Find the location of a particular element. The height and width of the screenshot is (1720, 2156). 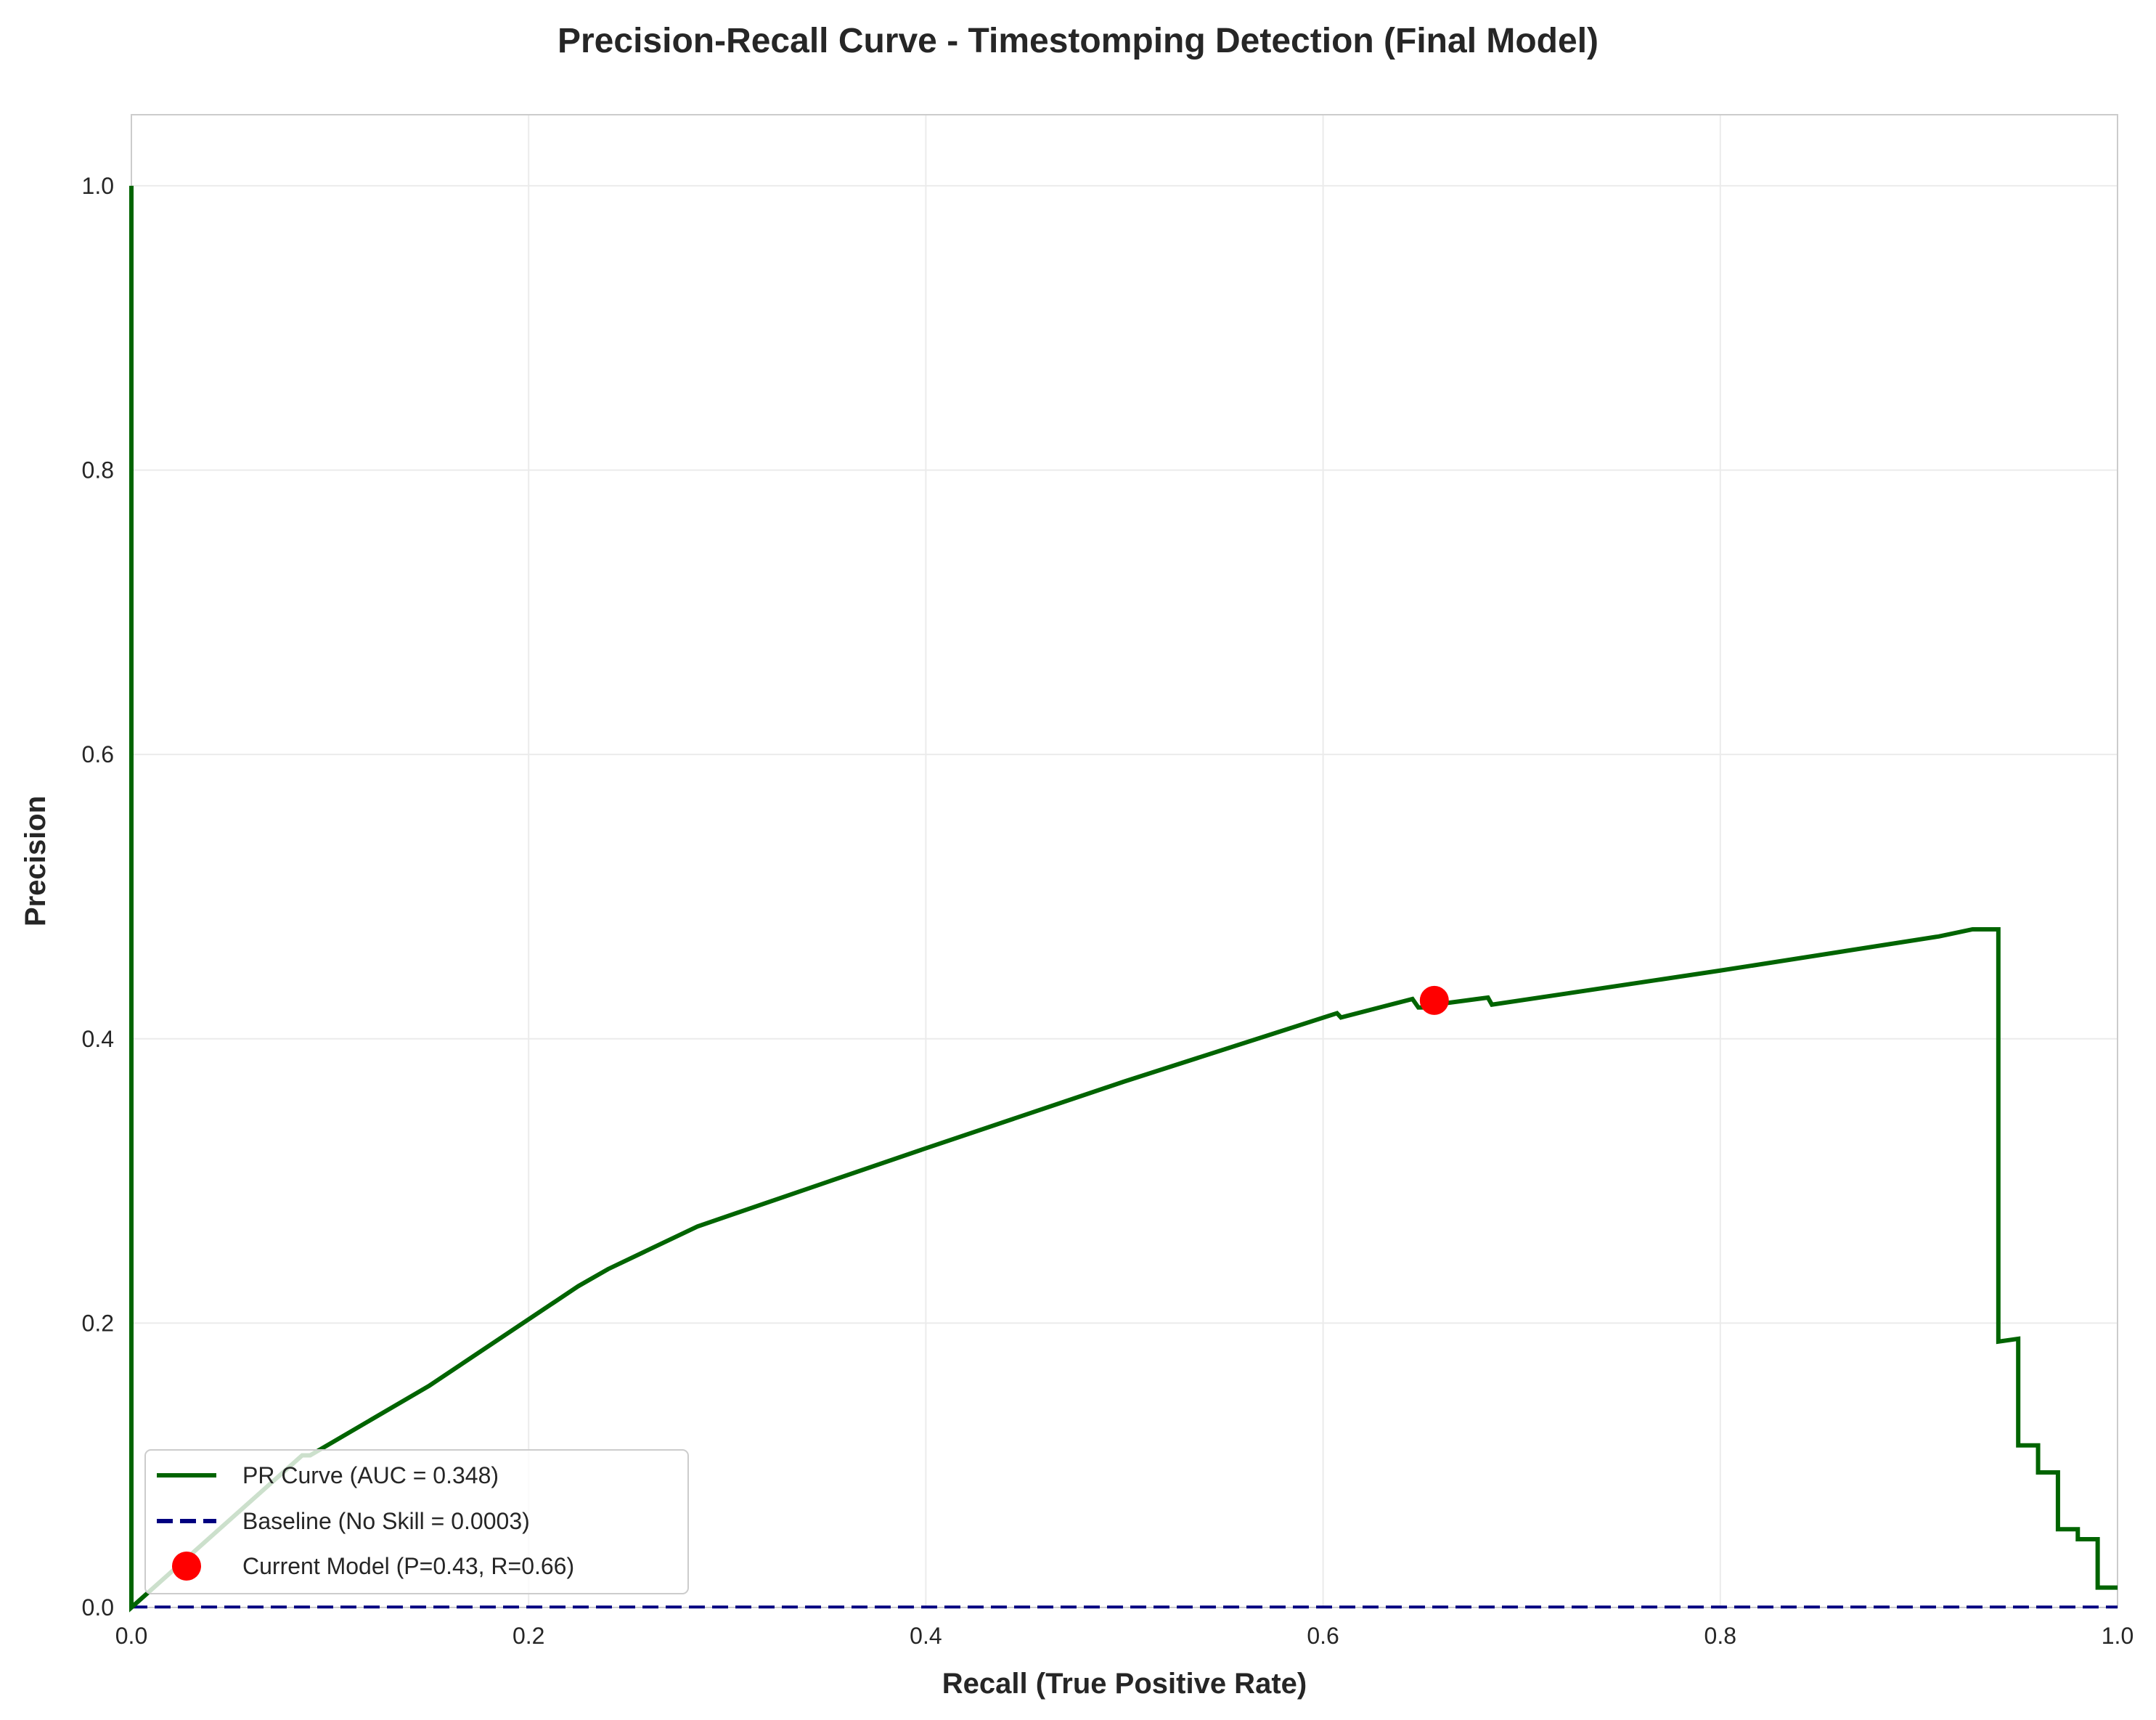

x-tick-label: 0.6 is located at coordinates (1323, 1636).